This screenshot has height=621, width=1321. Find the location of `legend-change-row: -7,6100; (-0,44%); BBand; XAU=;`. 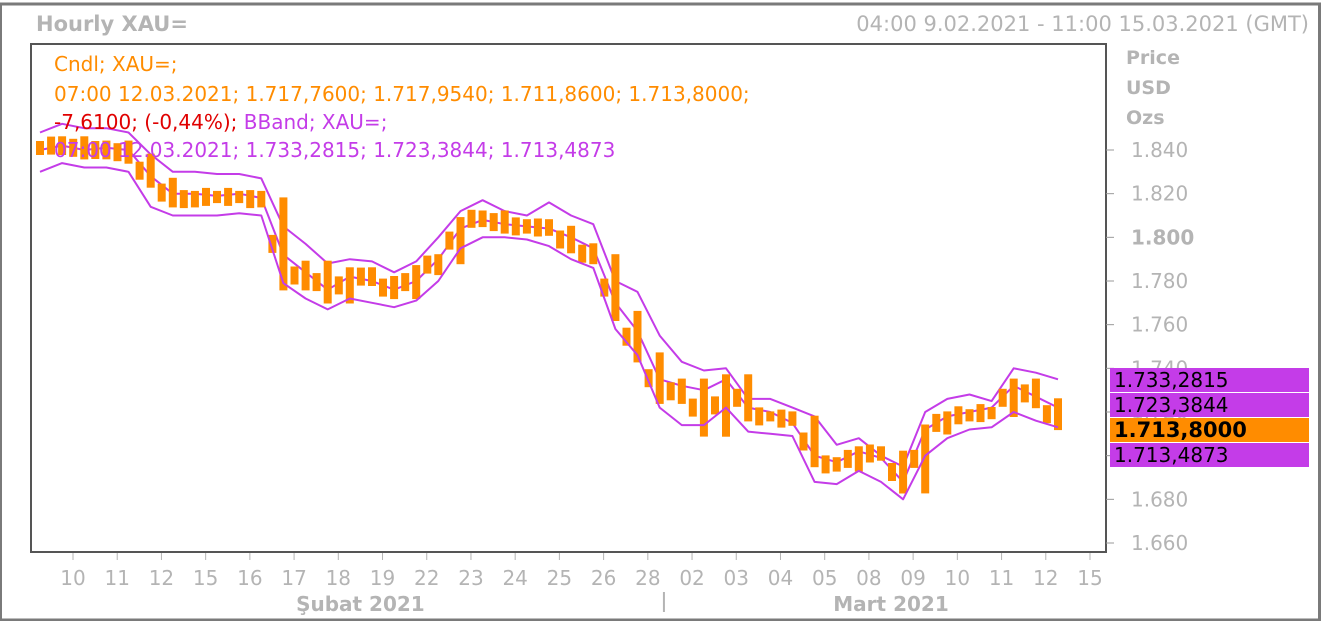

legend-change-row: -7,6100; (-0,44%); BBand; XAU=; is located at coordinates (220, 122).